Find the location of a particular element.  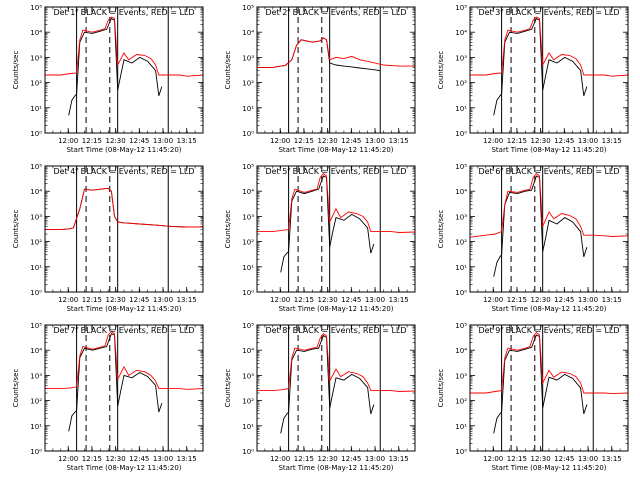

panel-title: Det 8f BLACK = Events, RED = LLD is located at coordinates (335, 330).